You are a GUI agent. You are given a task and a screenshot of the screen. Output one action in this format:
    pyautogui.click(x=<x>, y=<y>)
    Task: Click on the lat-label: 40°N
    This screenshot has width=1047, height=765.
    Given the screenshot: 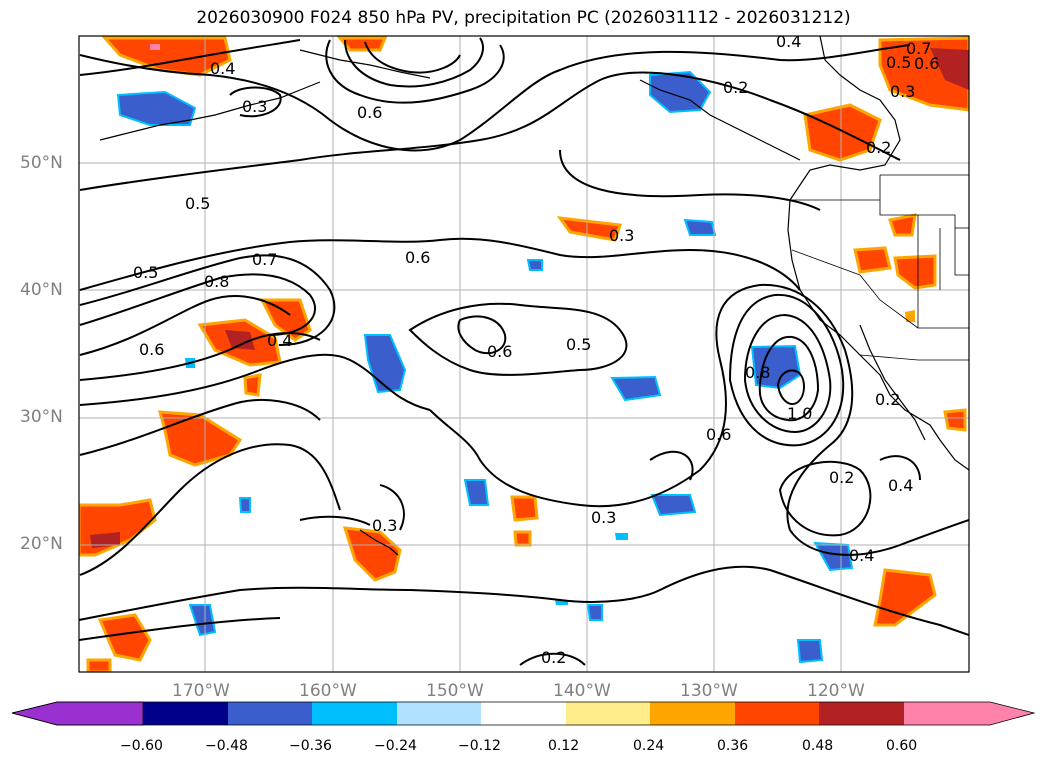 What is the action you would take?
    pyautogui.click(x=41, y=290)
    